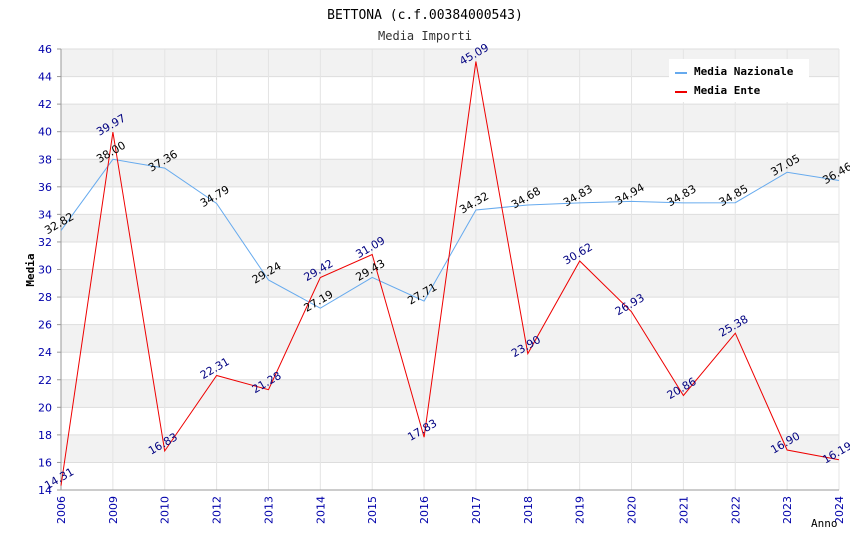 This screenshot has width=850, height=550. What do you see at coordinates (45, 187) in the screenshot?
I see `y-tick-label: 36` at bounding box center [45, 187].